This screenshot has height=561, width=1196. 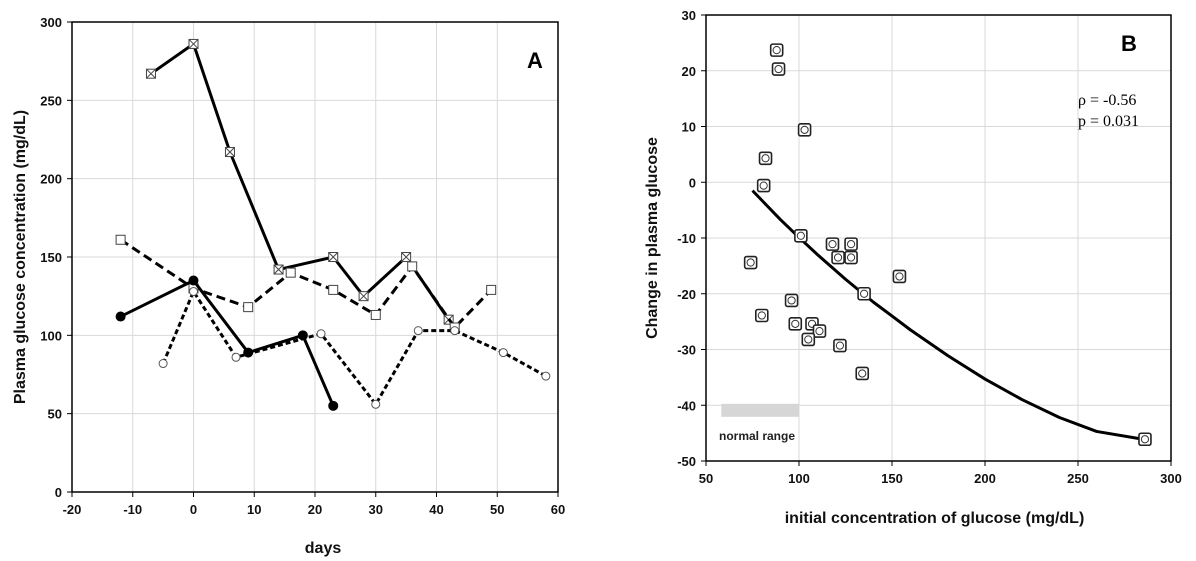 I want to click on p-value-annotation: p = 0.031, so click(x=1108, y=121).